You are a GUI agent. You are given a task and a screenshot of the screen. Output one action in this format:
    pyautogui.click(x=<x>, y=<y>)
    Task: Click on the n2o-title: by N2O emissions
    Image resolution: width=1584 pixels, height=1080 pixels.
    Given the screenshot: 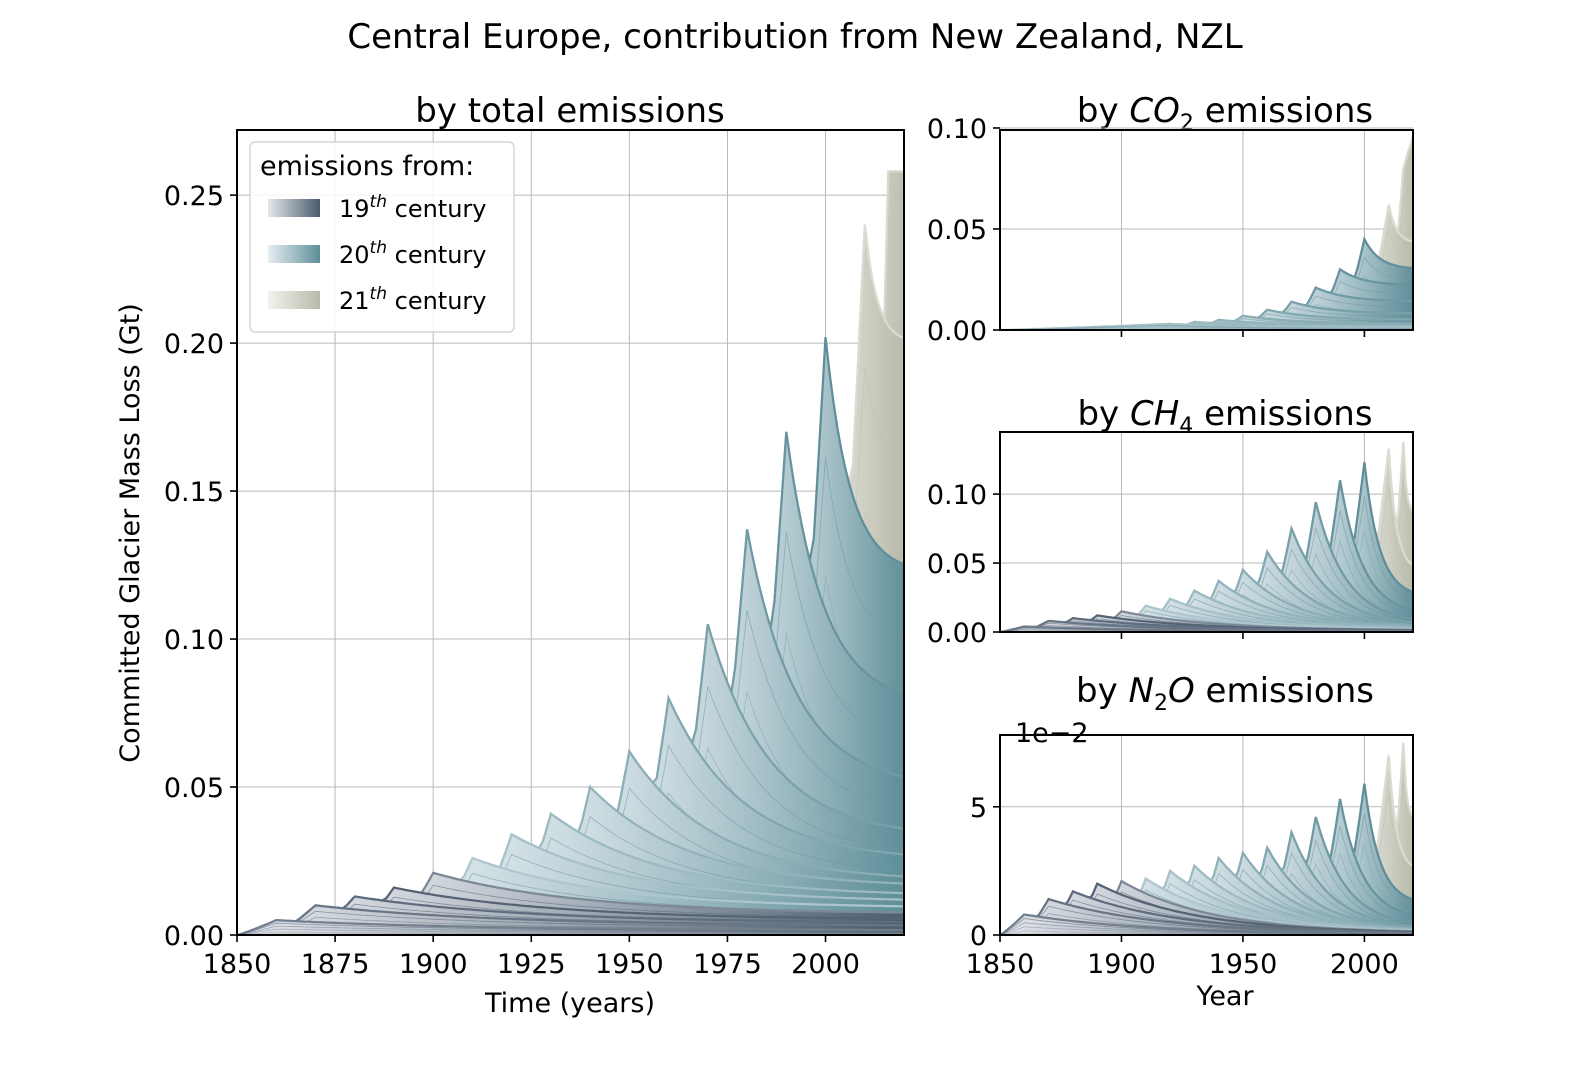 What is the action you would take?
    pyautogui.click(x=1225, y=693)
    